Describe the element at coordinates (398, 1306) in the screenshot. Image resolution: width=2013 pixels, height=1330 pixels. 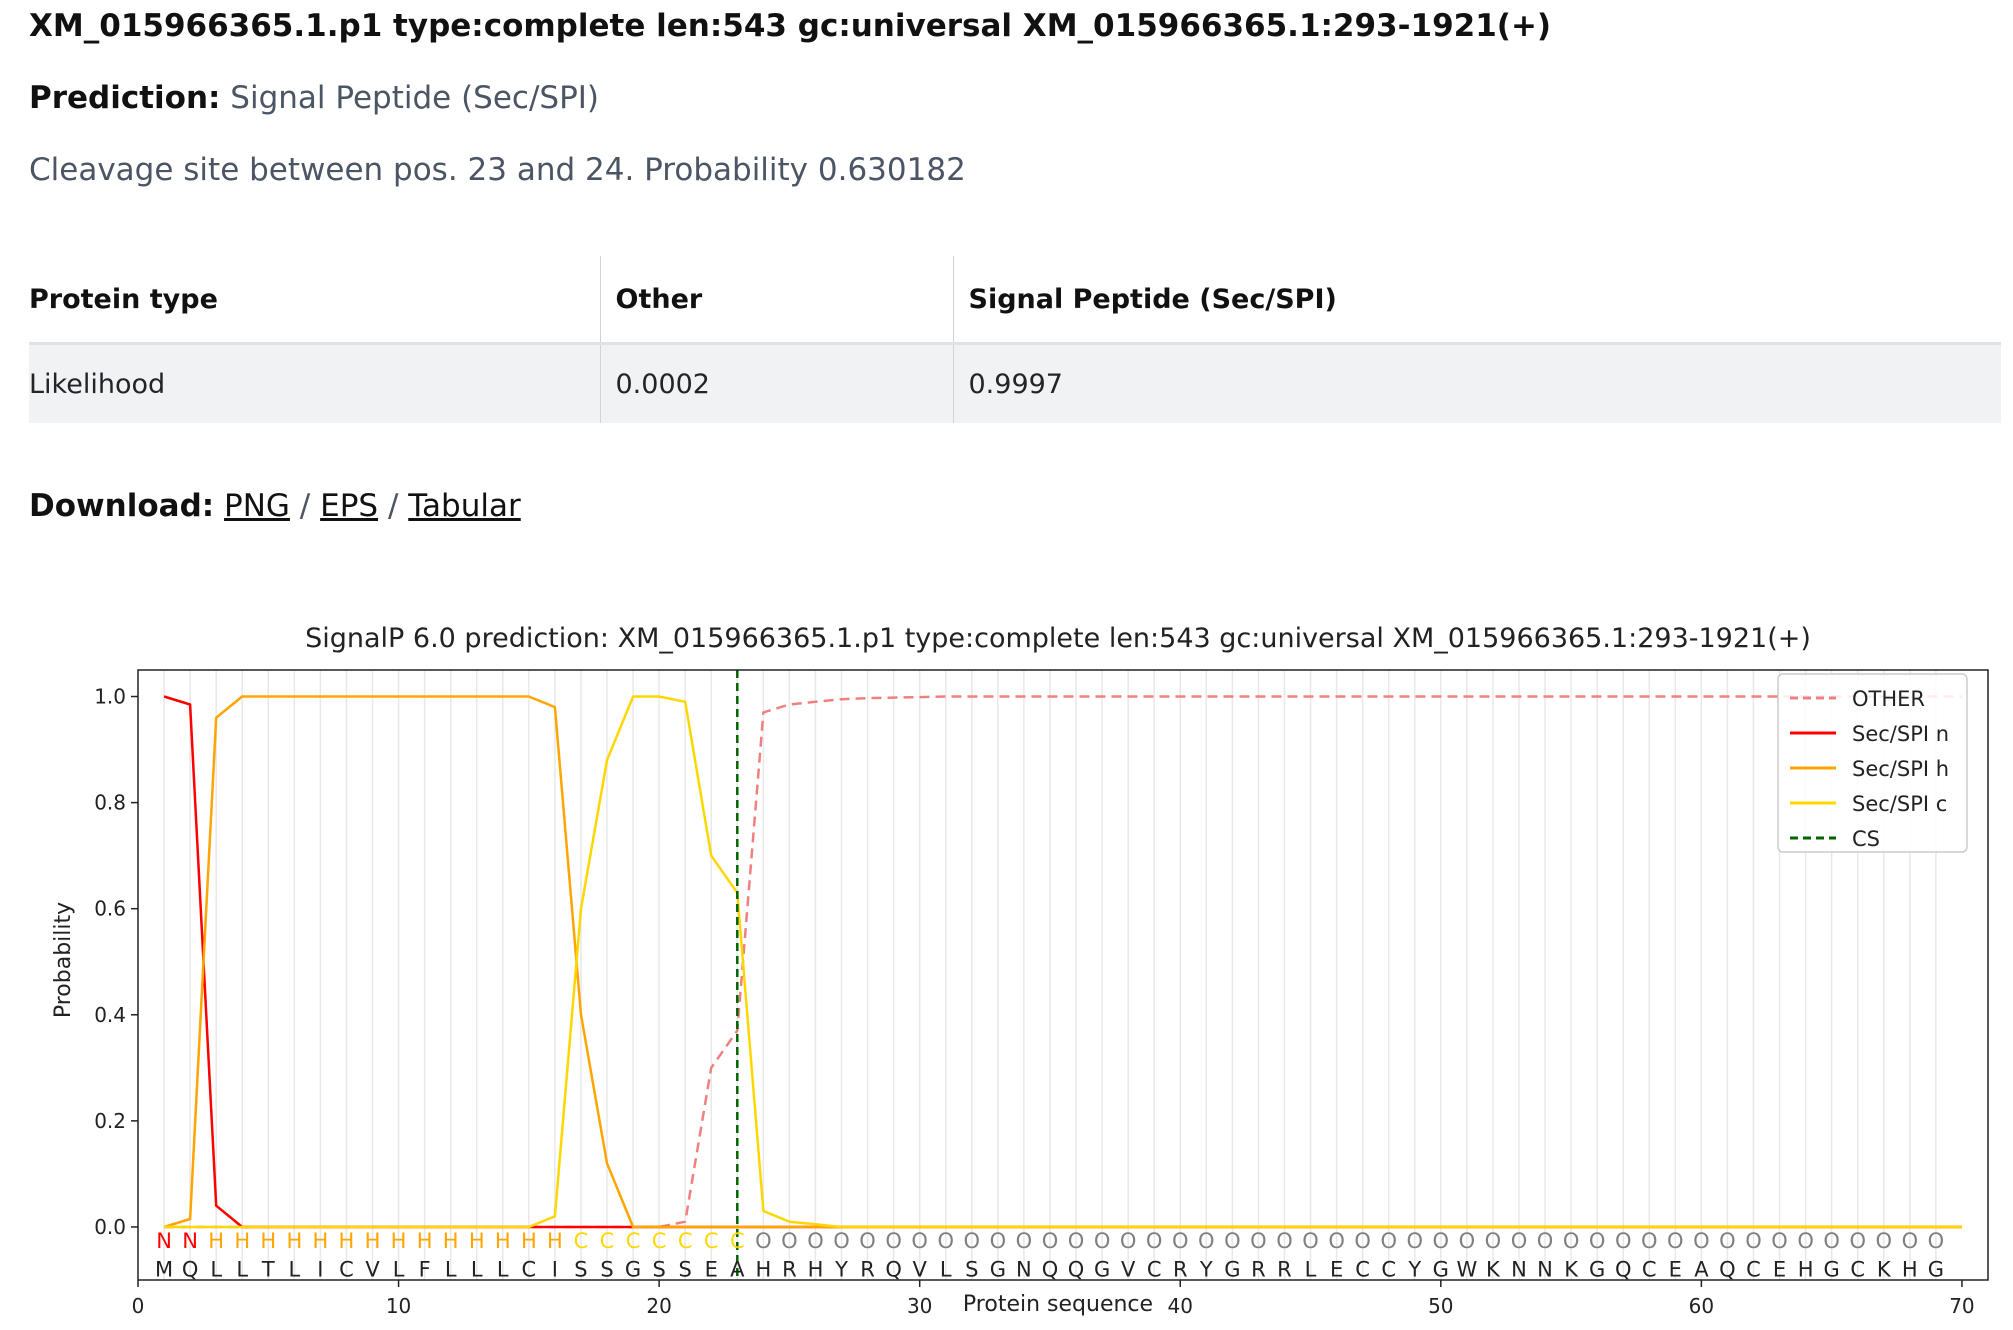
I see `x-tick-label: 10` at that location.